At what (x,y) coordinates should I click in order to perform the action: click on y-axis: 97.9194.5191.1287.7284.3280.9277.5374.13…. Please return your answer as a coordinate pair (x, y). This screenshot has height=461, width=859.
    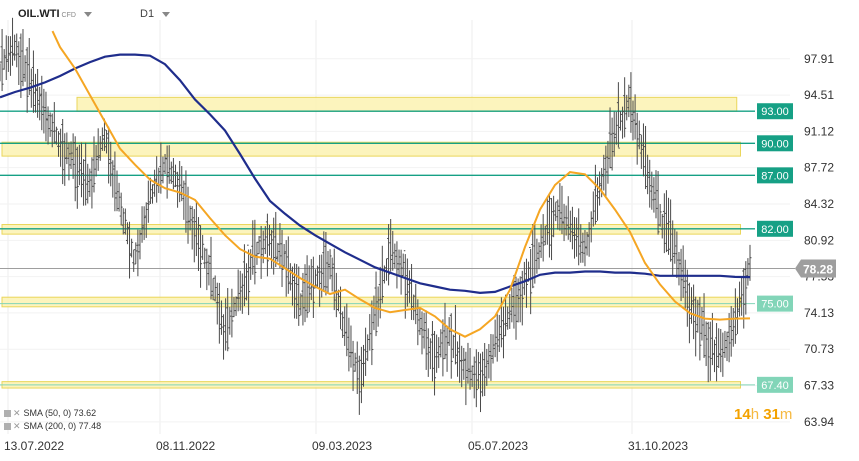
    Looking at the image, I should click on (819, 240).